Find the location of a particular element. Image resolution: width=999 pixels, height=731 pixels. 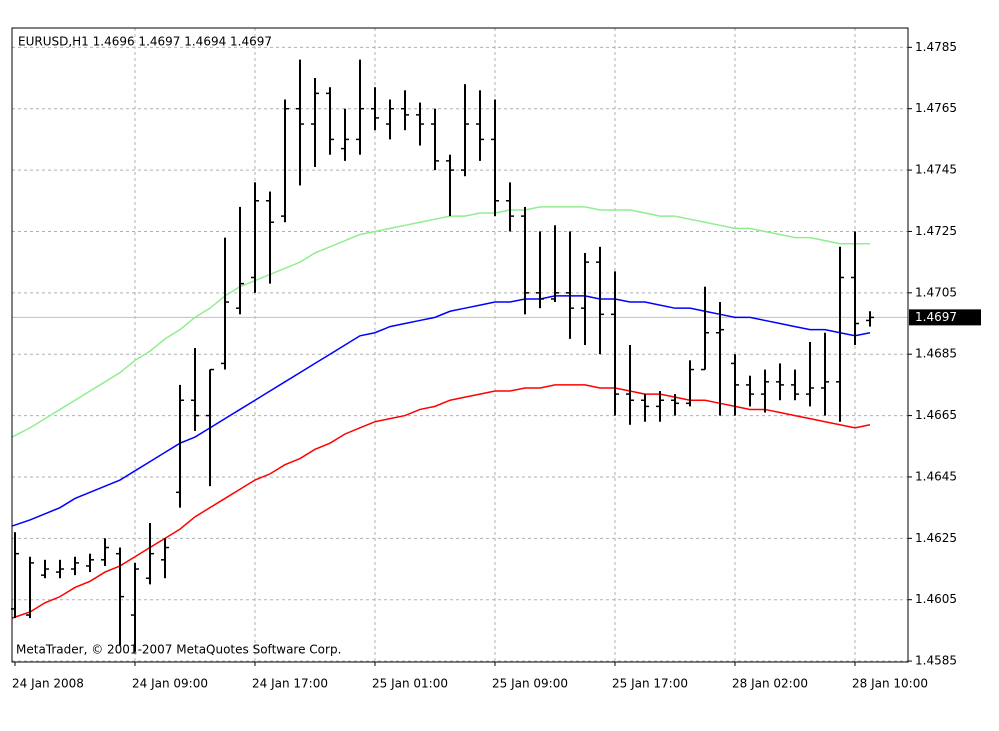

y-tick-label: 1.4585 is located at coordinates (936, 661).